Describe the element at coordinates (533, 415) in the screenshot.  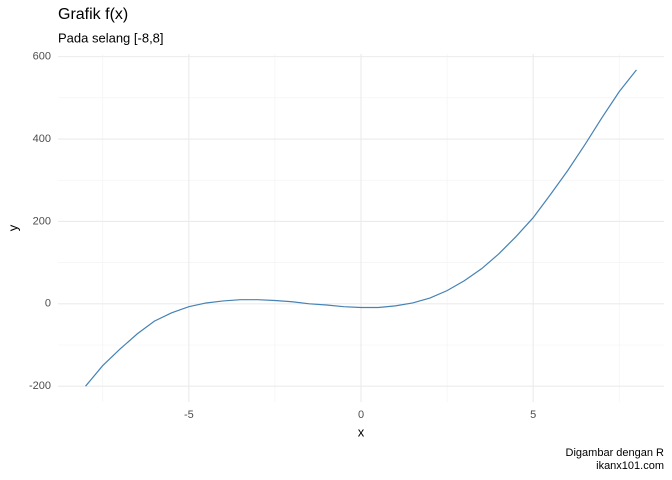
I see `x-tick-label: 5` at that location.